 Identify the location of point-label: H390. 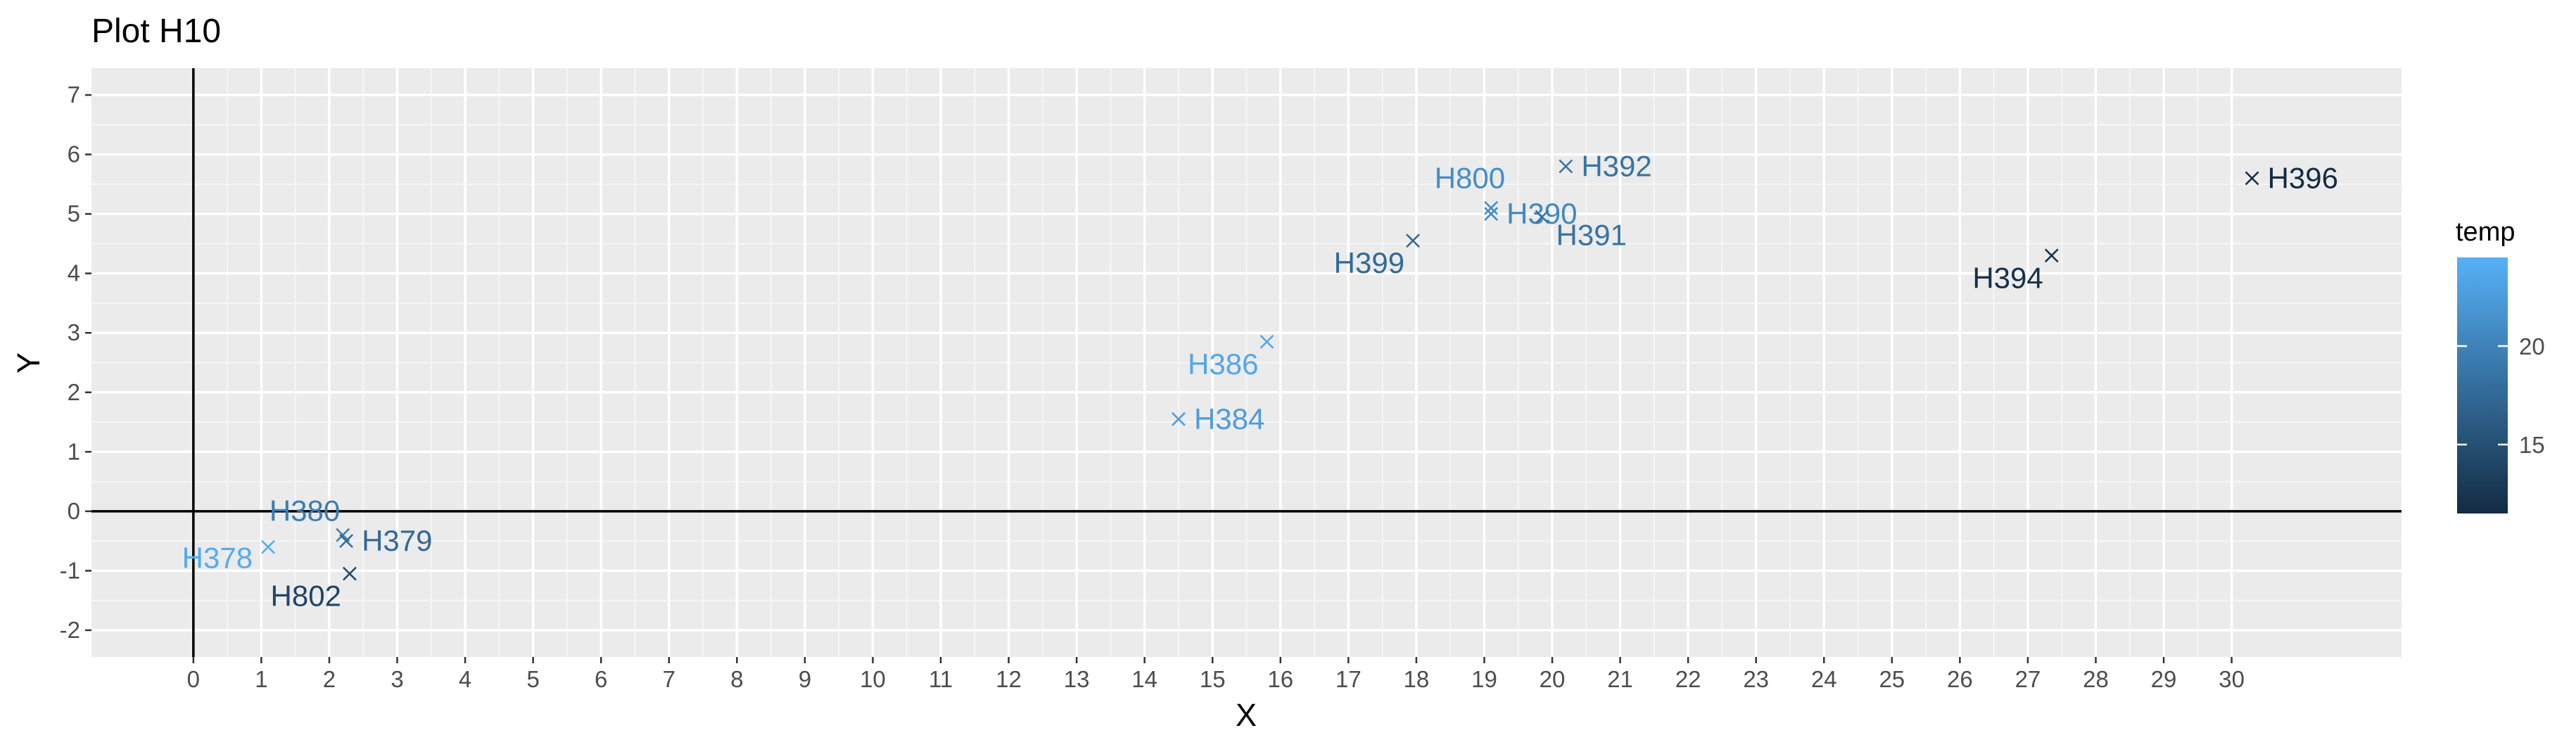
(1541, 213).